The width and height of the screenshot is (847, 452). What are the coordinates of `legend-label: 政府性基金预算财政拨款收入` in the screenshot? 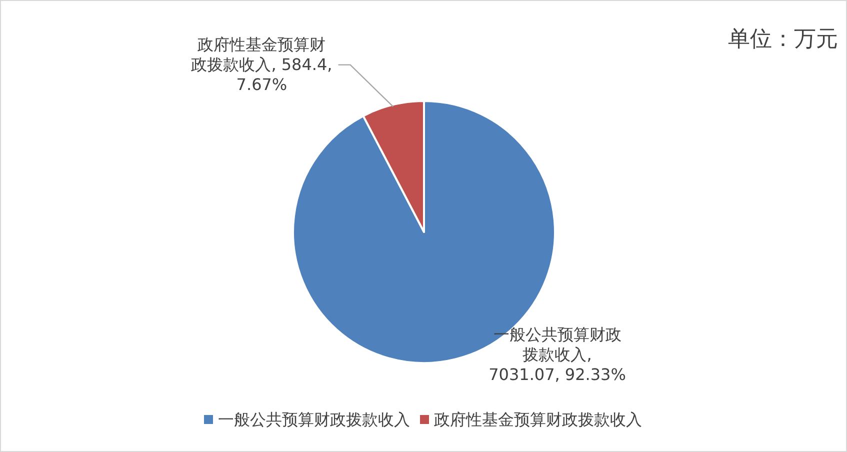 It's located at (538, 419).